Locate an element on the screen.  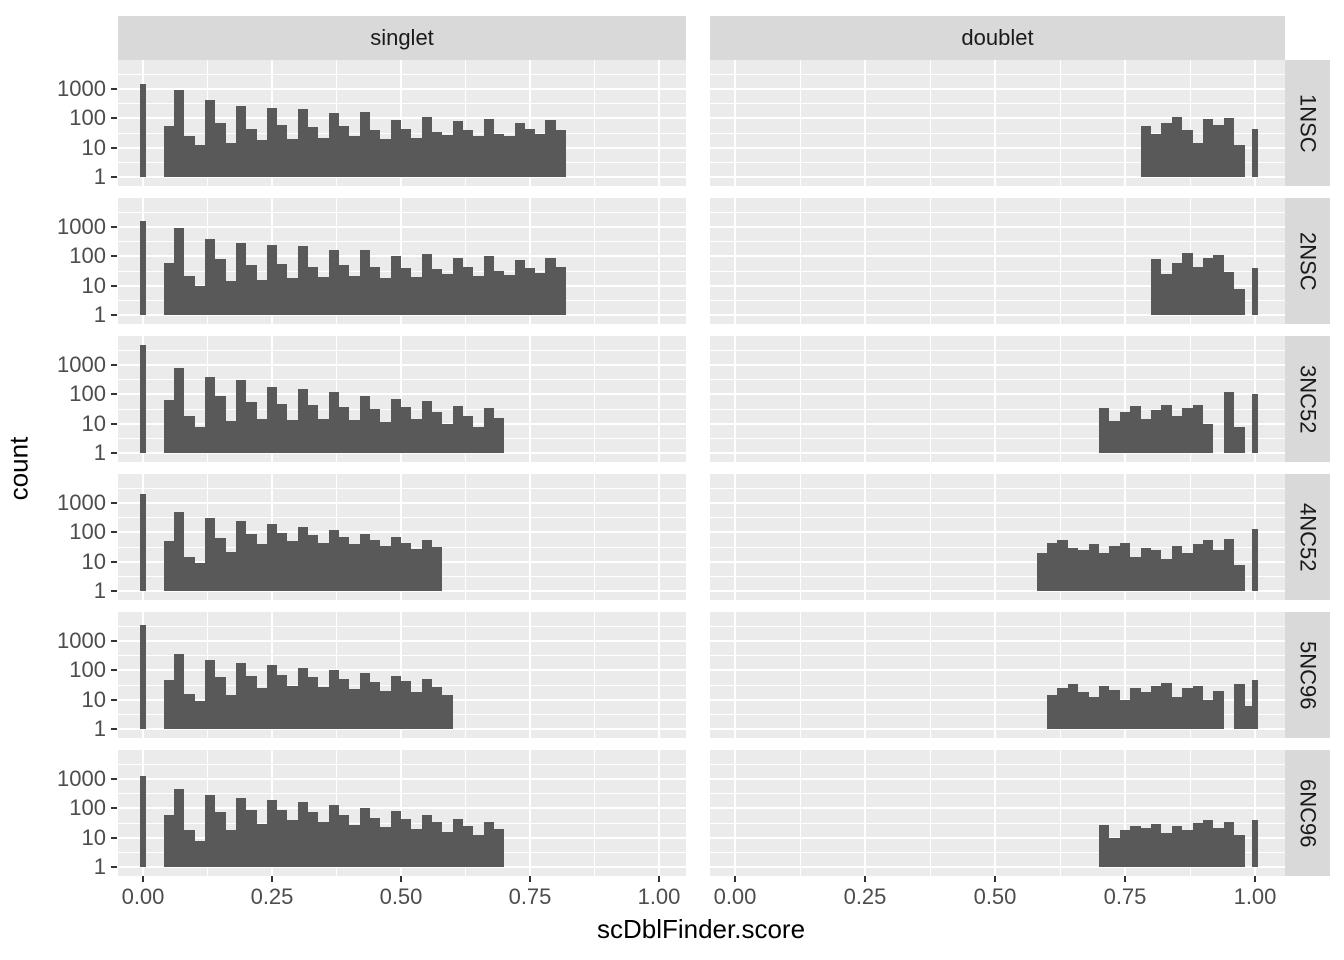
panel-4NC52-doublet is located at coordinates (997, 537).